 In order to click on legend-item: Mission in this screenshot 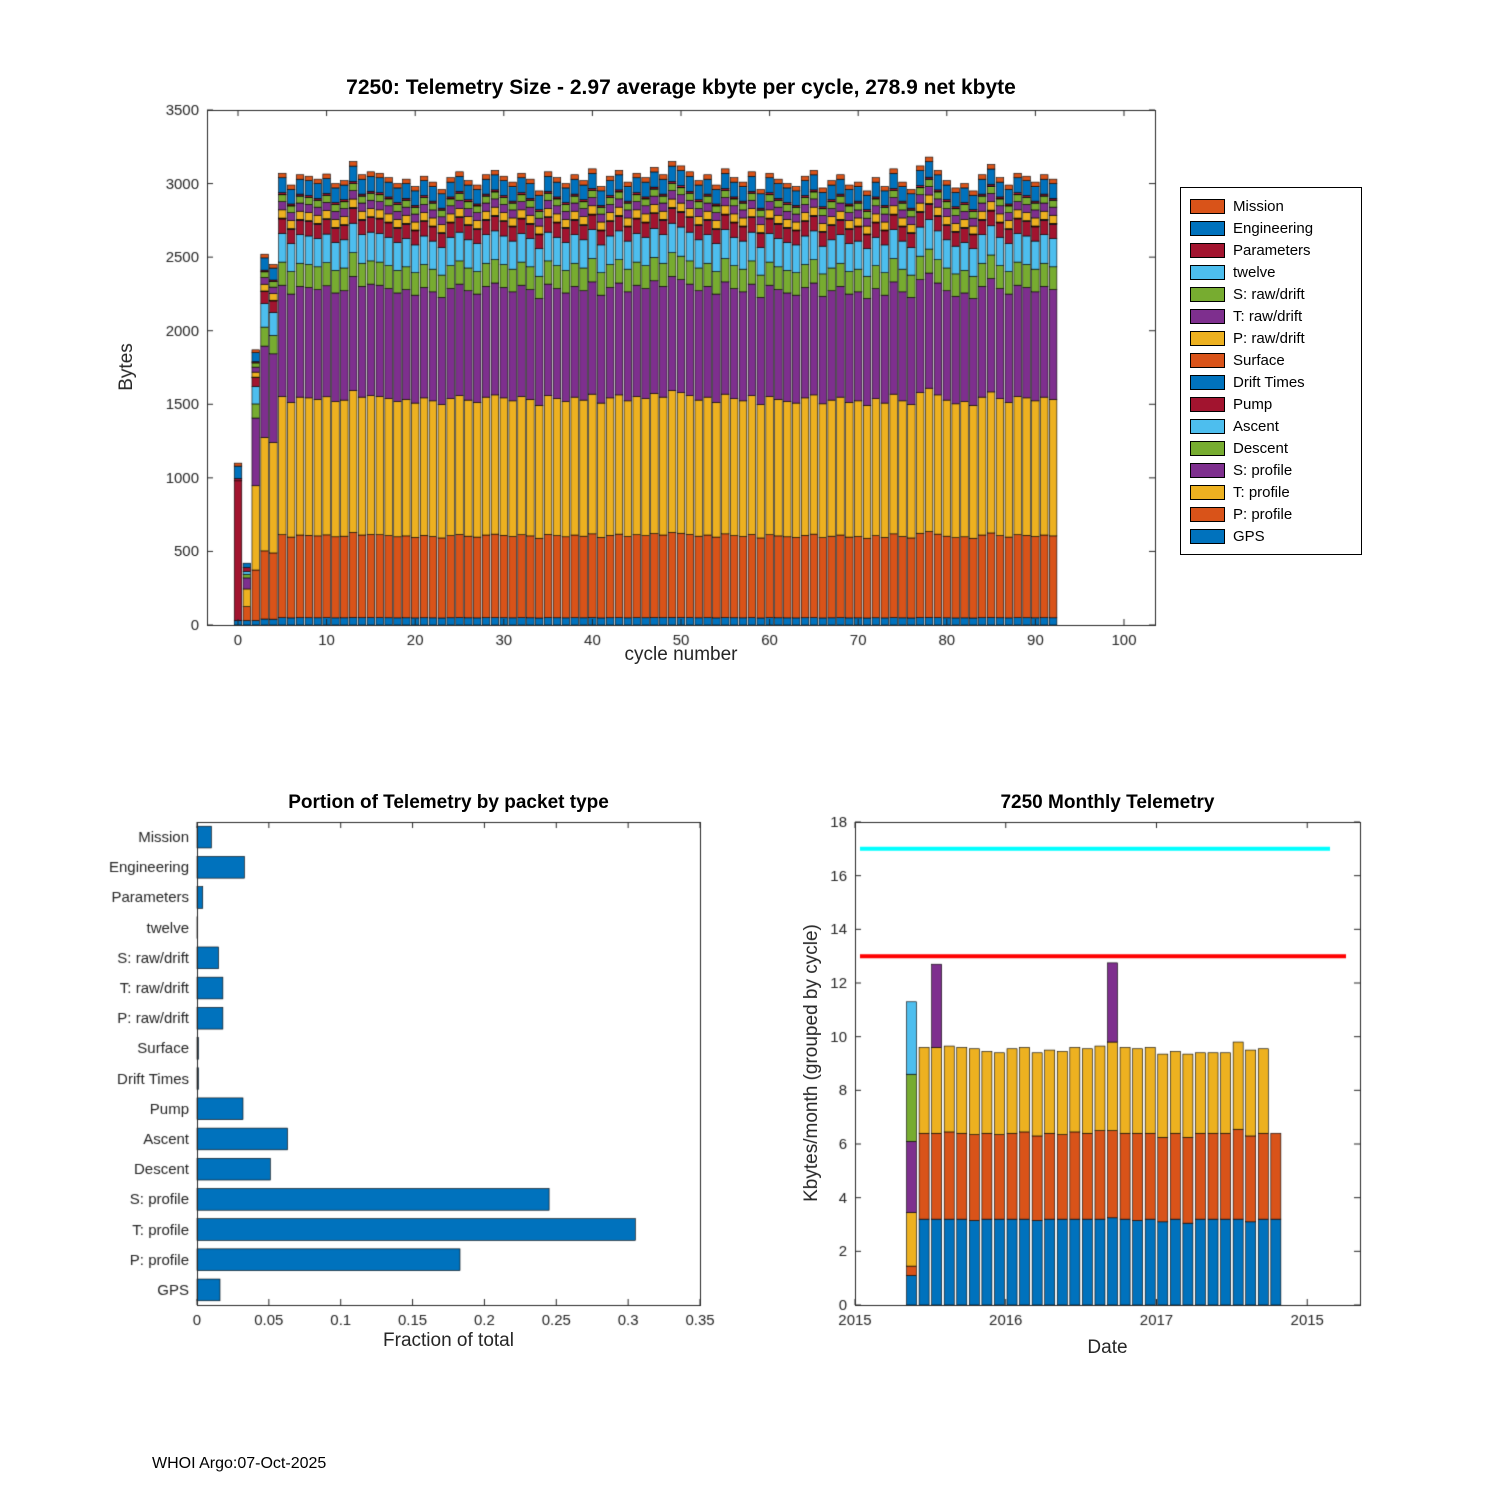, I will do `click(1271, 206)`.